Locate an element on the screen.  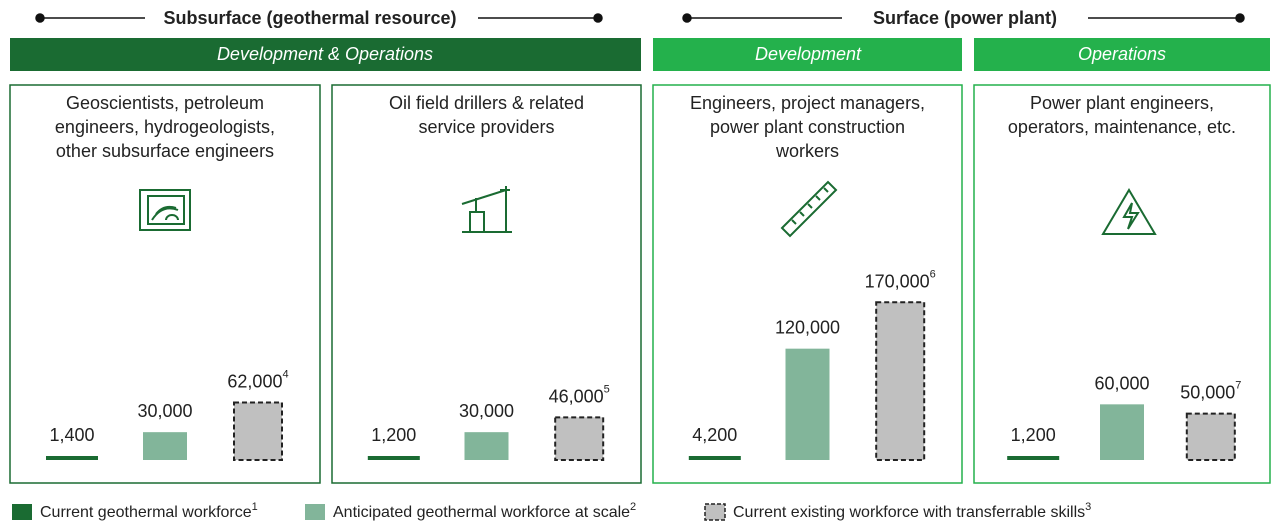
legend-label: Current geothermal workforce1 is located at coordinates (149, 511).